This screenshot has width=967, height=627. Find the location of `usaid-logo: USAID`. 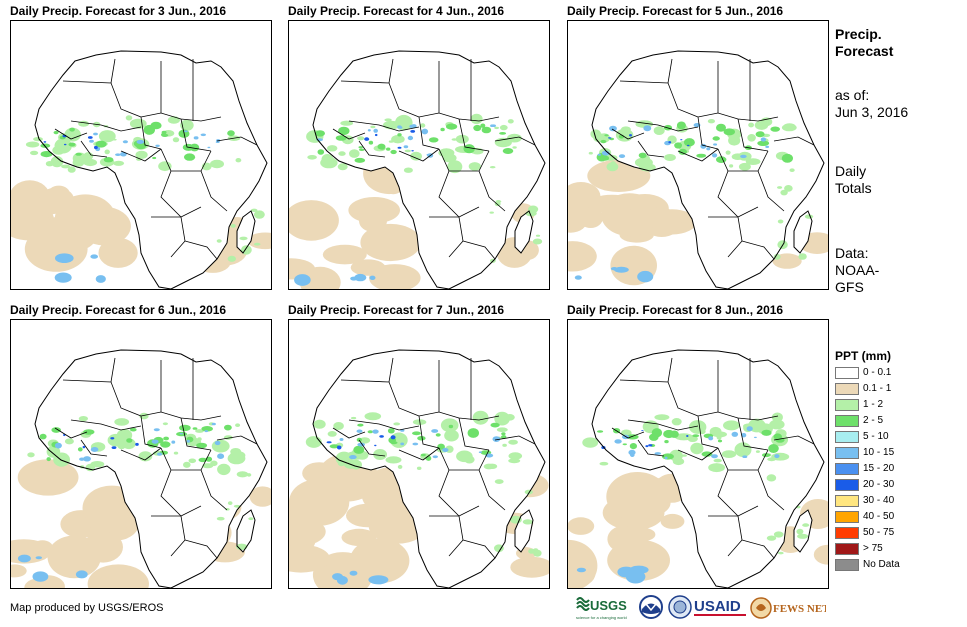

usaid-logo: USAID is located at coordinates (721, 608).